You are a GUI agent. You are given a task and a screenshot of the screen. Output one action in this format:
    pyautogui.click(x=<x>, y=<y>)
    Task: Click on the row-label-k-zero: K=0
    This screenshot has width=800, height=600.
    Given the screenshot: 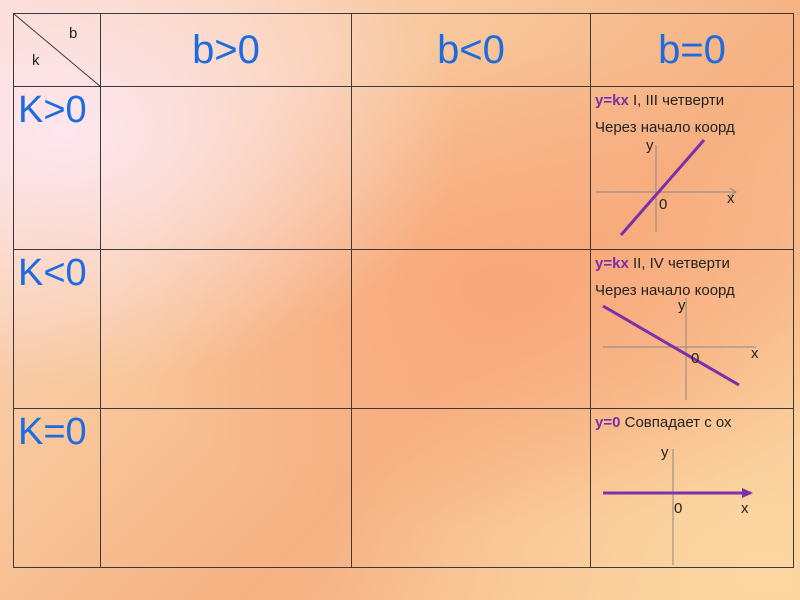 What is the action you would take?
    pyautogui.click(x=57, y=488)
    